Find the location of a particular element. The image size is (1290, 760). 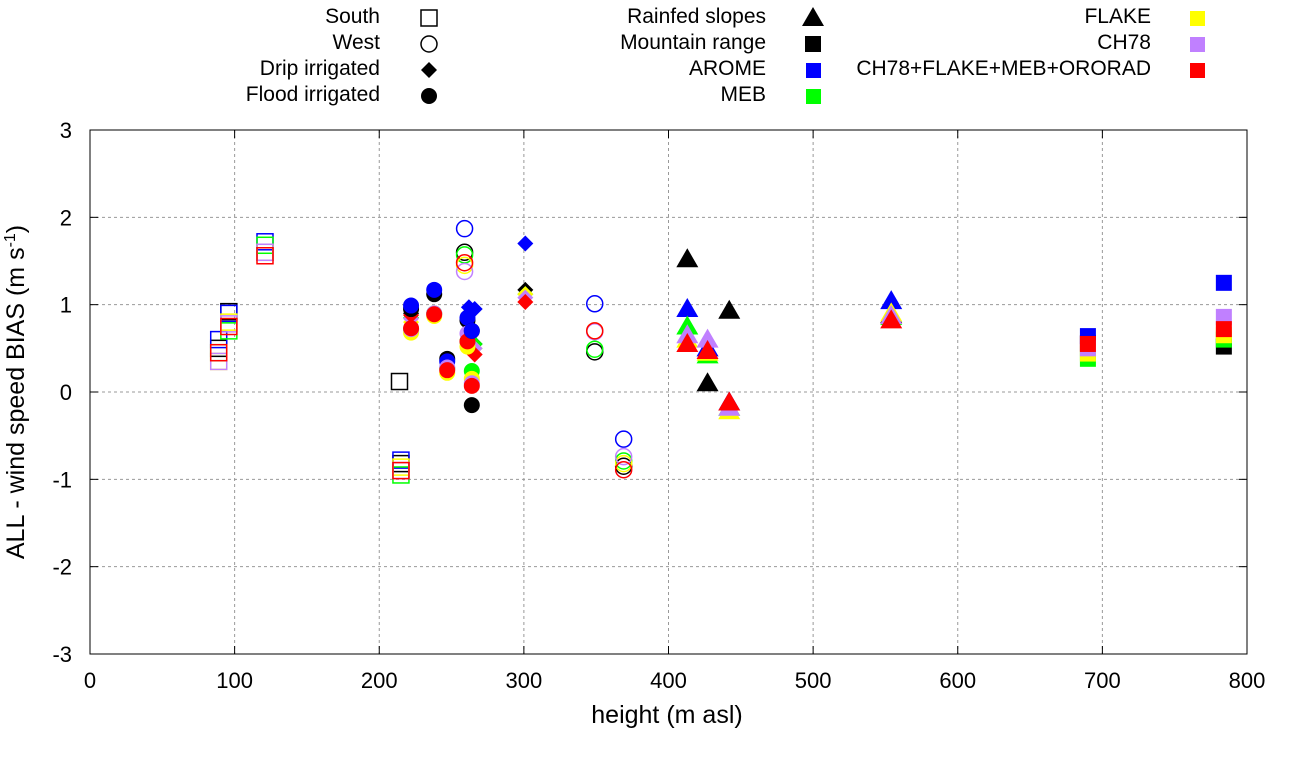

legend-label: CH78 is located at coordinates (1124, 42).